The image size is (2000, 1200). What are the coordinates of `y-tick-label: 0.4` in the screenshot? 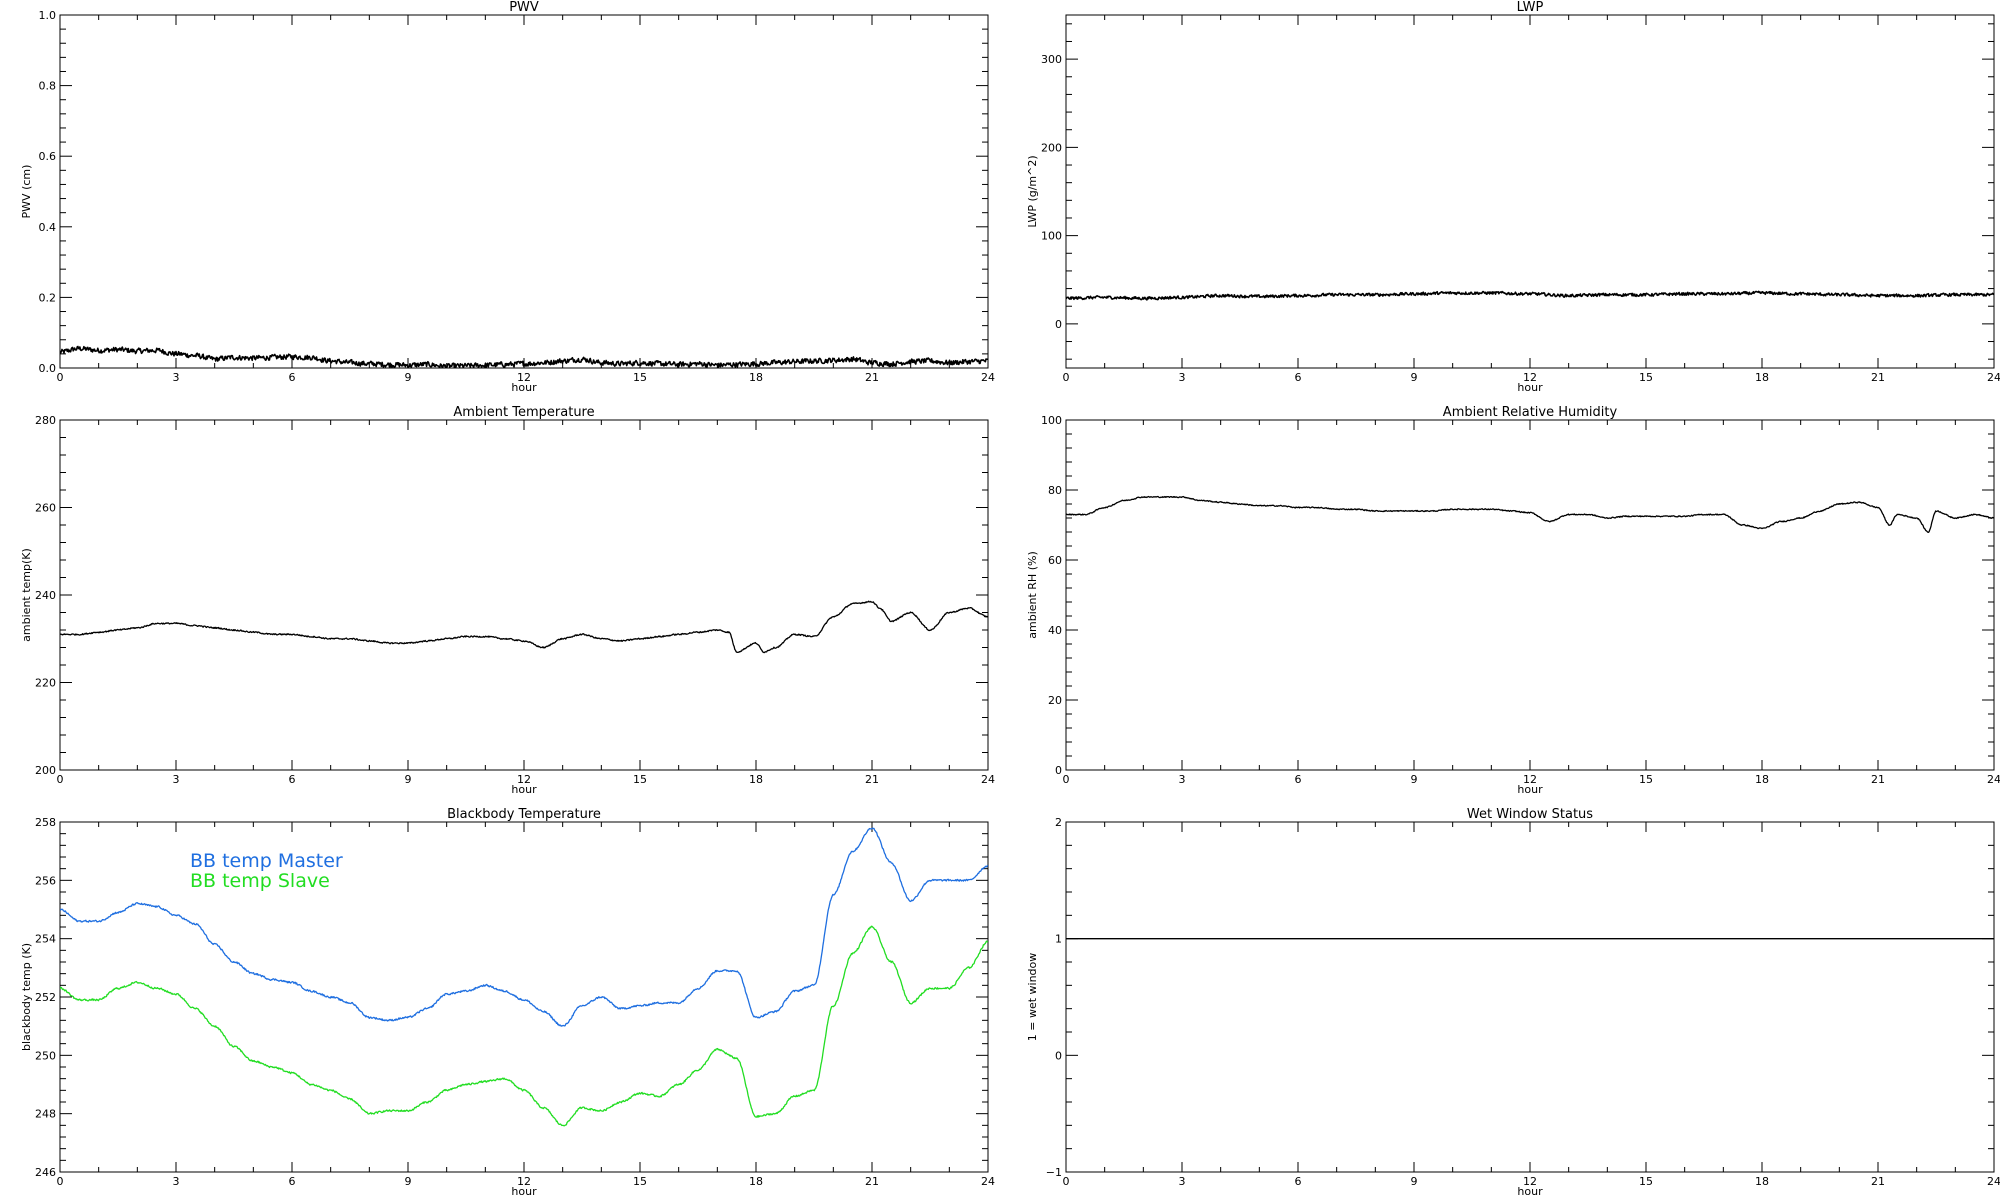 It's located at (48, 227).